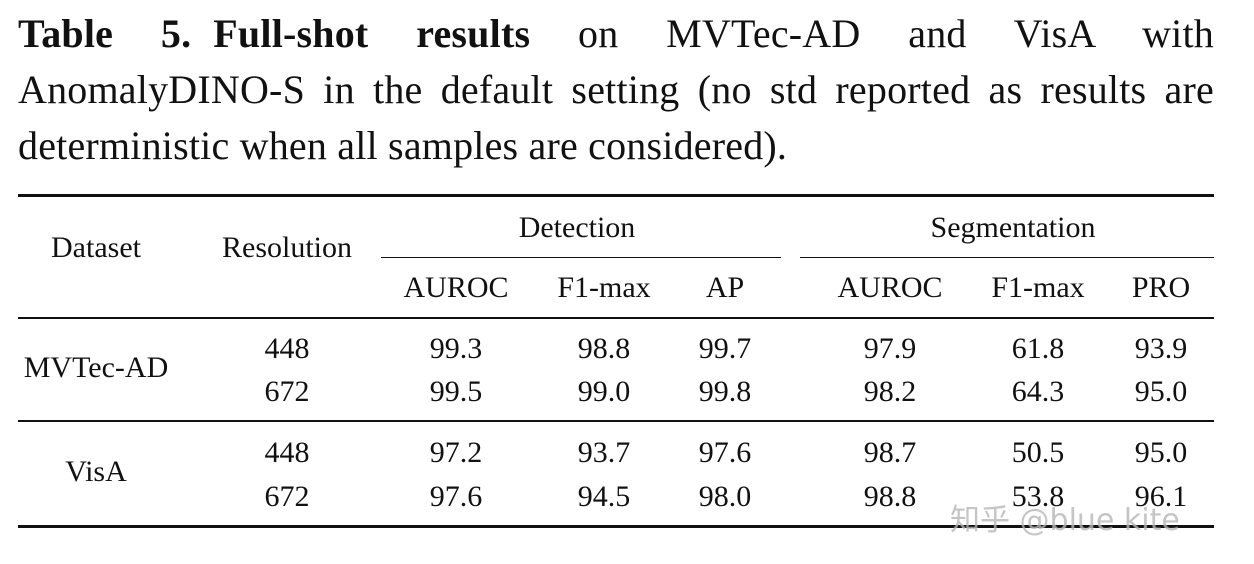 The width and height of the screenshot is (1254, 564). Describe the element at coordinates (1038, 391) in the screenshot. I see `value-cell: 64.3` at that location.